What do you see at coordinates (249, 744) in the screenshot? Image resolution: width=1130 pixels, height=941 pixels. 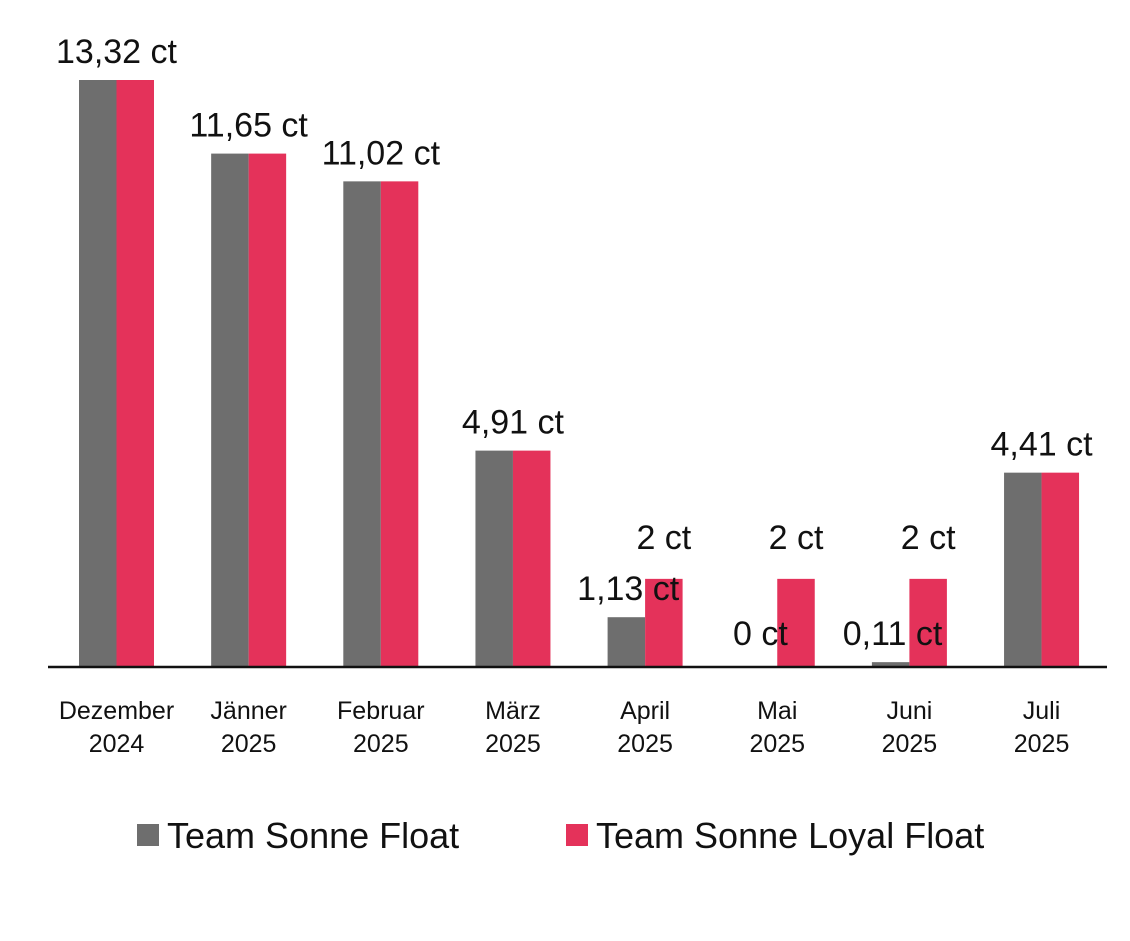 I see `x-tick-label-year-1: 2025` at bounding box center [249, 744].